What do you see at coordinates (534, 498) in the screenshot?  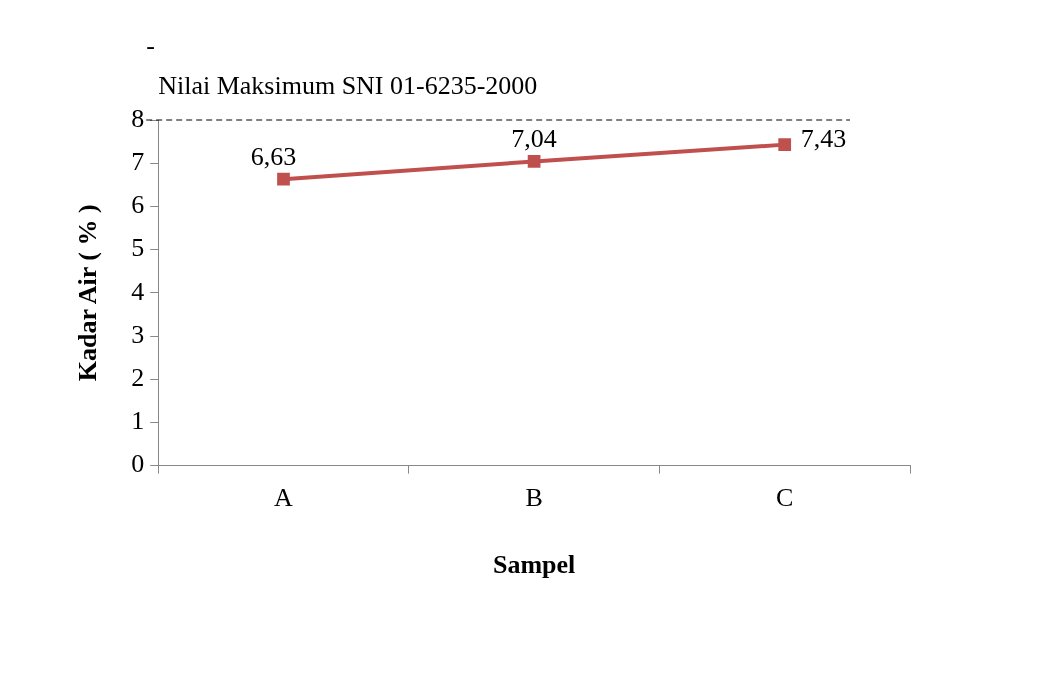 I see `x-tick-label: B` at bounding box center [534, 498].